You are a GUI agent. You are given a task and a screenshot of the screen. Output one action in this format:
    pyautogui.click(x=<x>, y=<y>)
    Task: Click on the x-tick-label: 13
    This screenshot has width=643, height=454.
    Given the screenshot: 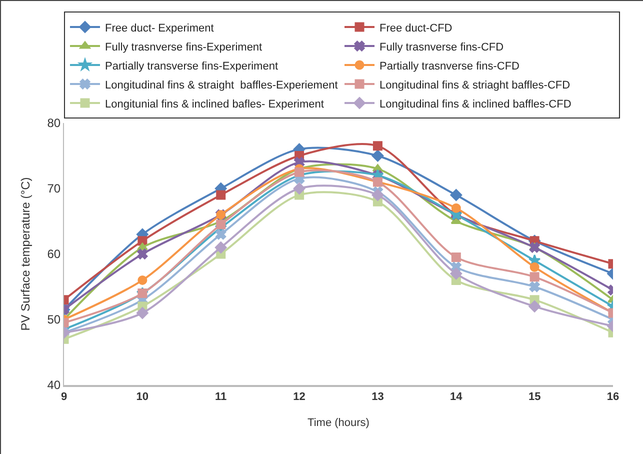 What is the action you would take?
    pyautogui.click(x=378, y=397)
    